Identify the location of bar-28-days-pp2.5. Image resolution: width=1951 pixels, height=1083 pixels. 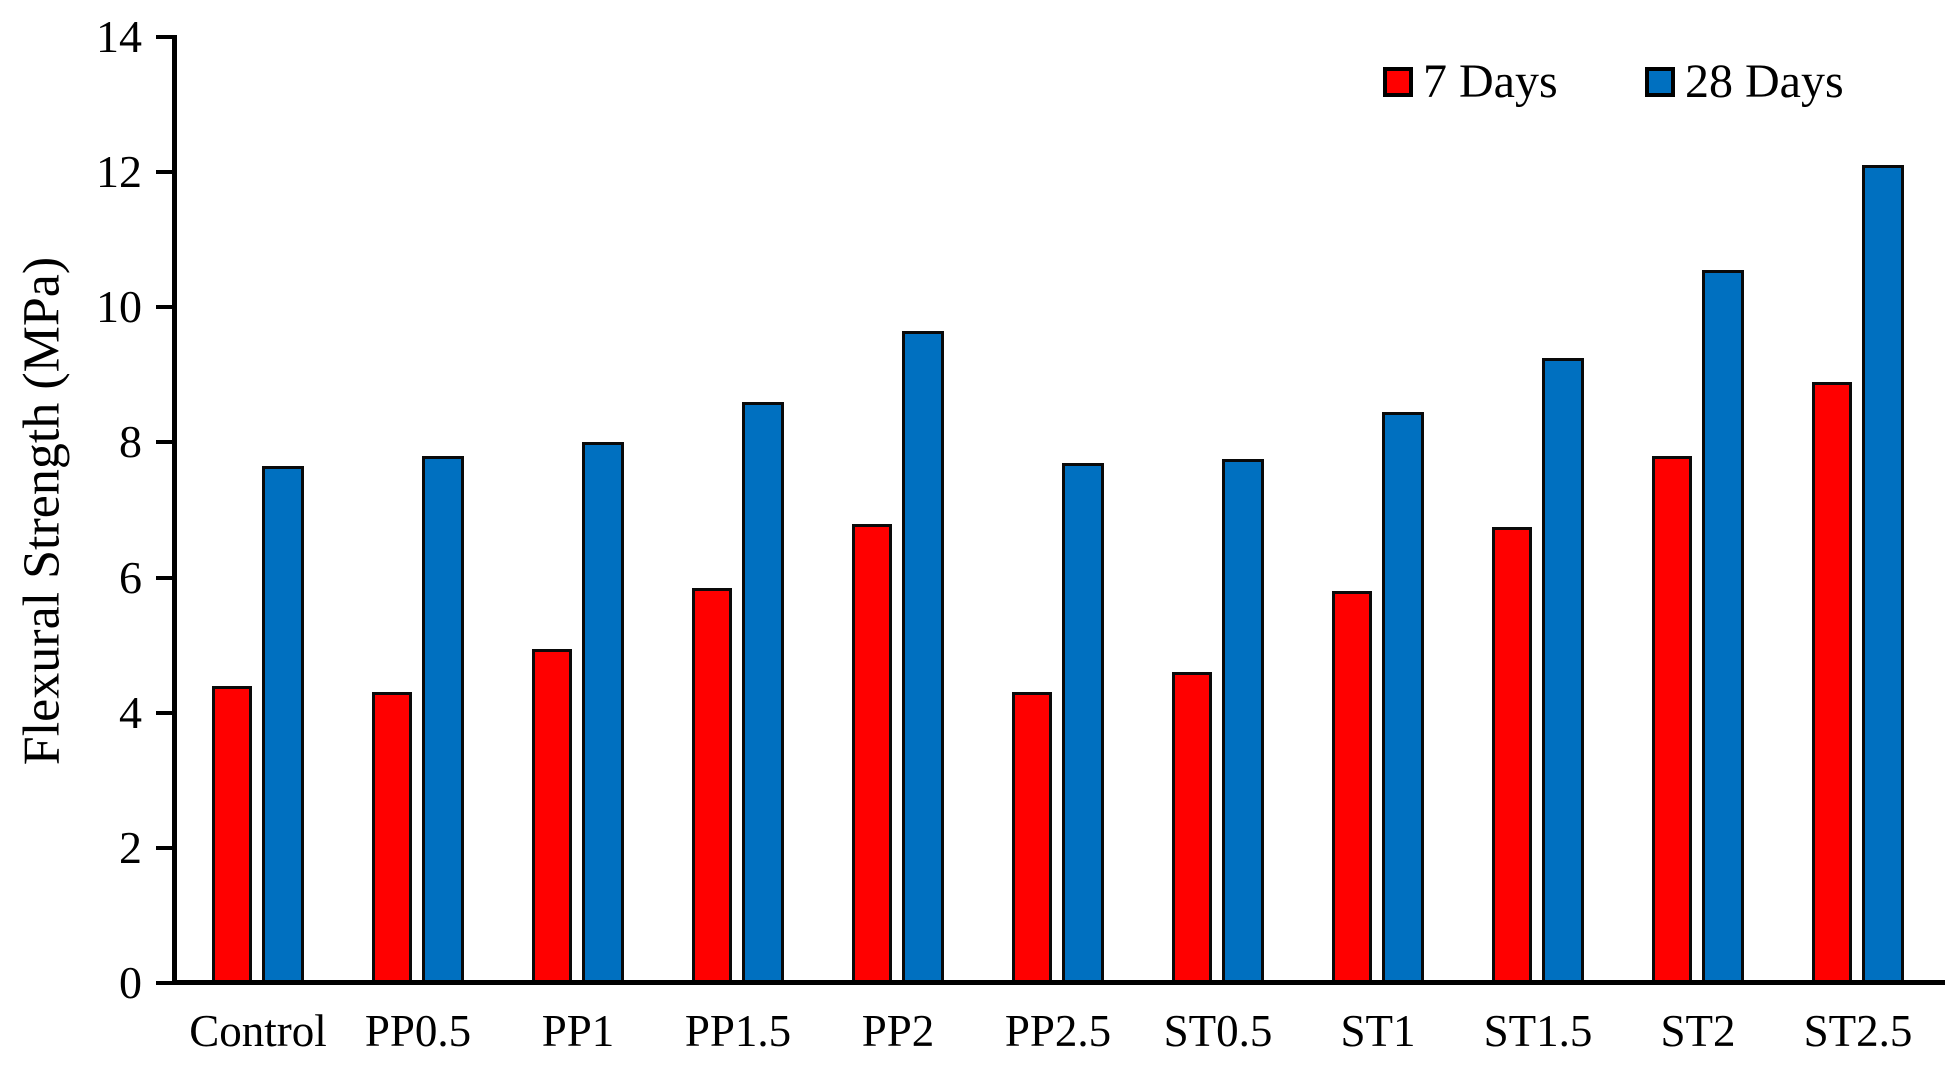
(1083, 723).